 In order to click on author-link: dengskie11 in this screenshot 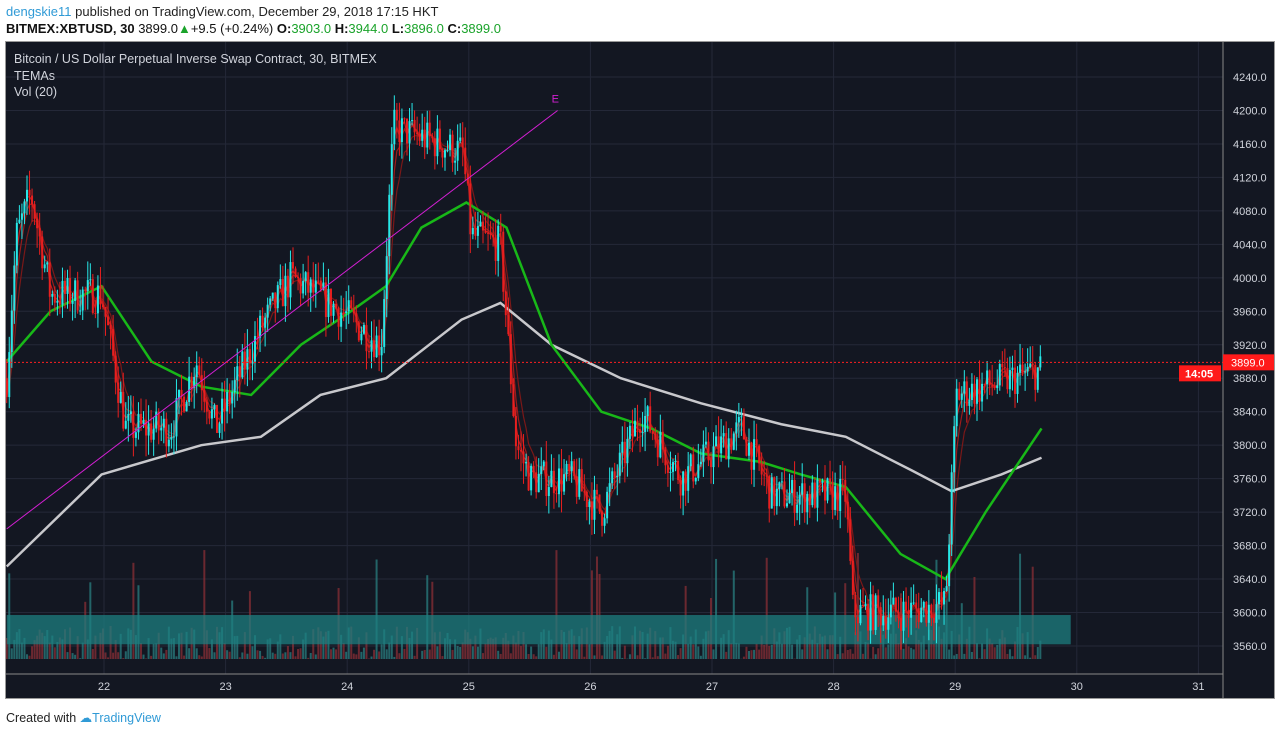, I will do `click(39, 11)`.